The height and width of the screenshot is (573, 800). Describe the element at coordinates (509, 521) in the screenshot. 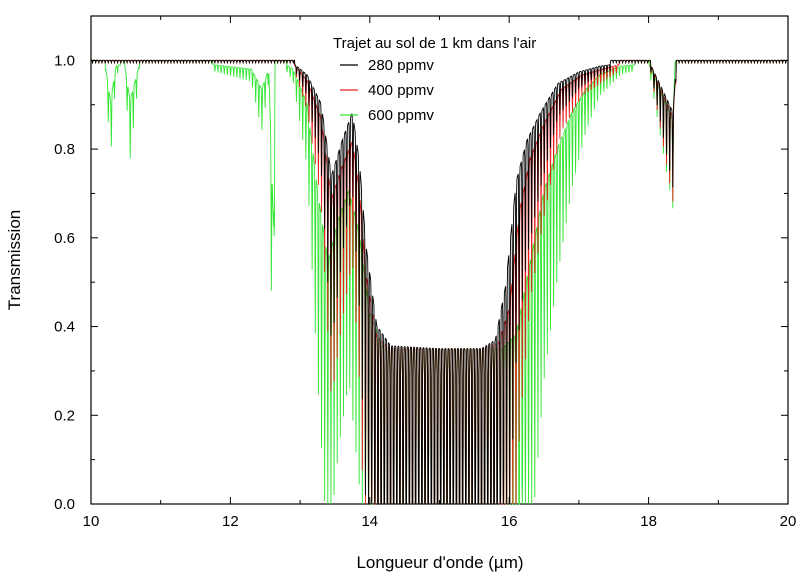

I see `x-tick-label: 16` at that location.